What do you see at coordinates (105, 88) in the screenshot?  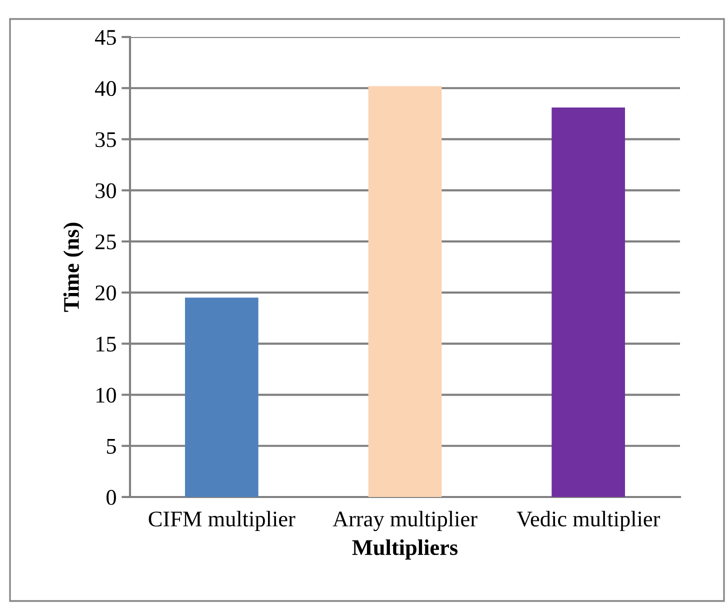 I see `y-tick-label: 40` at bounding box center [105, 88].